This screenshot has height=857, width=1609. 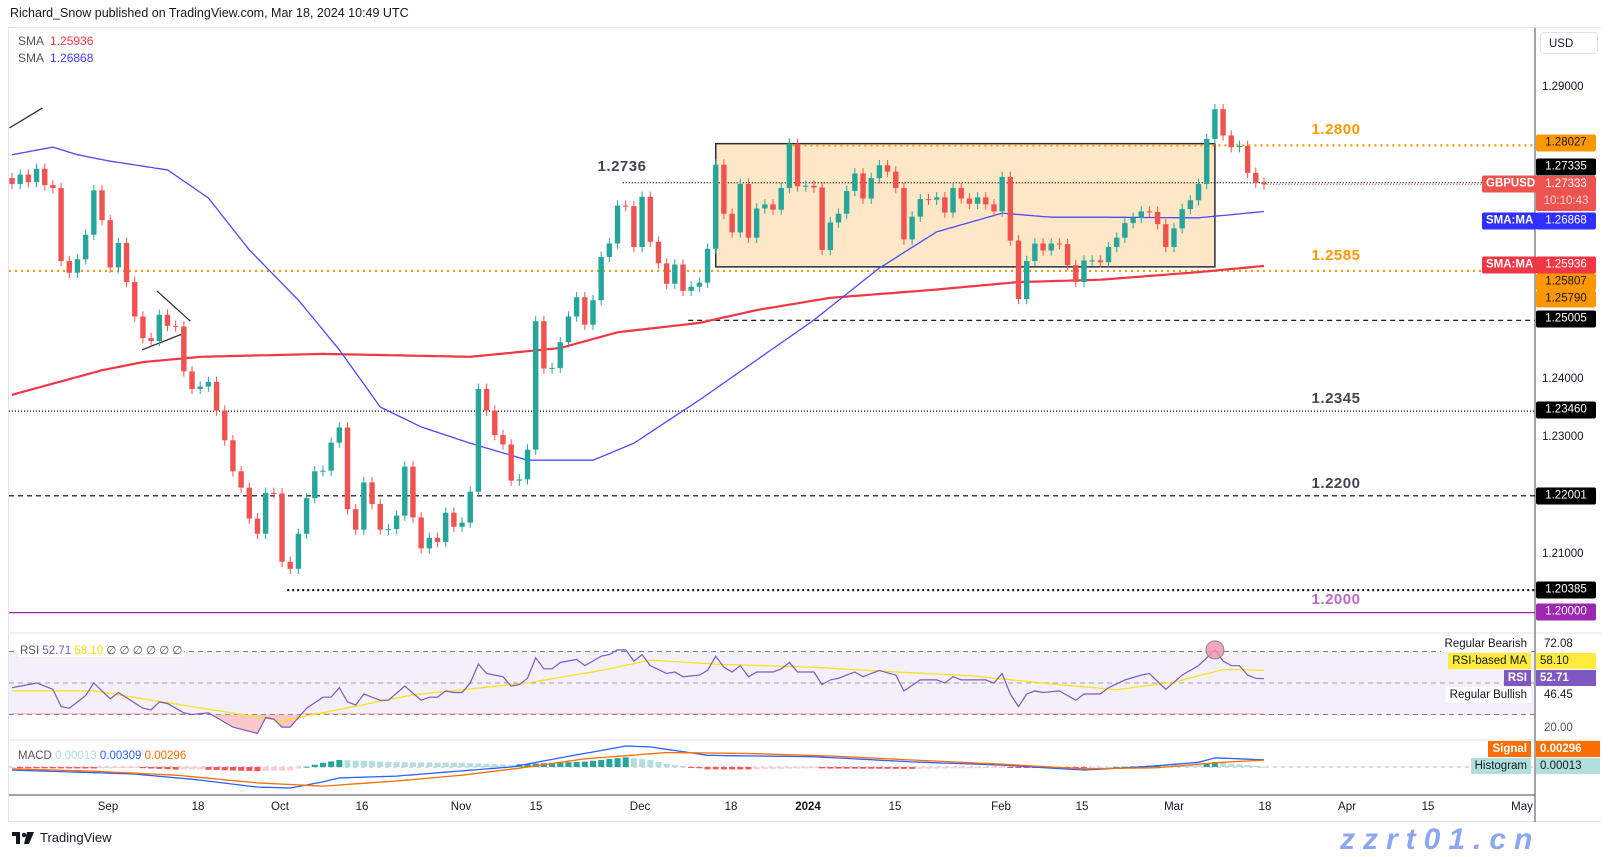 I want to click on sma200-badge: 1.25936, so click(x=1566, y=265).